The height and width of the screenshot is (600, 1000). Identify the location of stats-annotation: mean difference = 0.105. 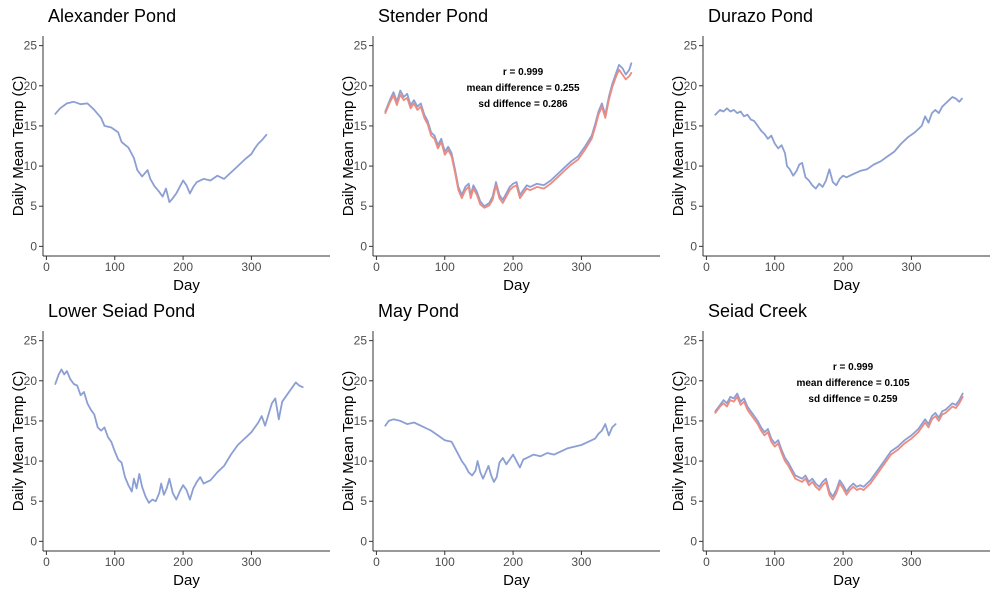
(853, 383).